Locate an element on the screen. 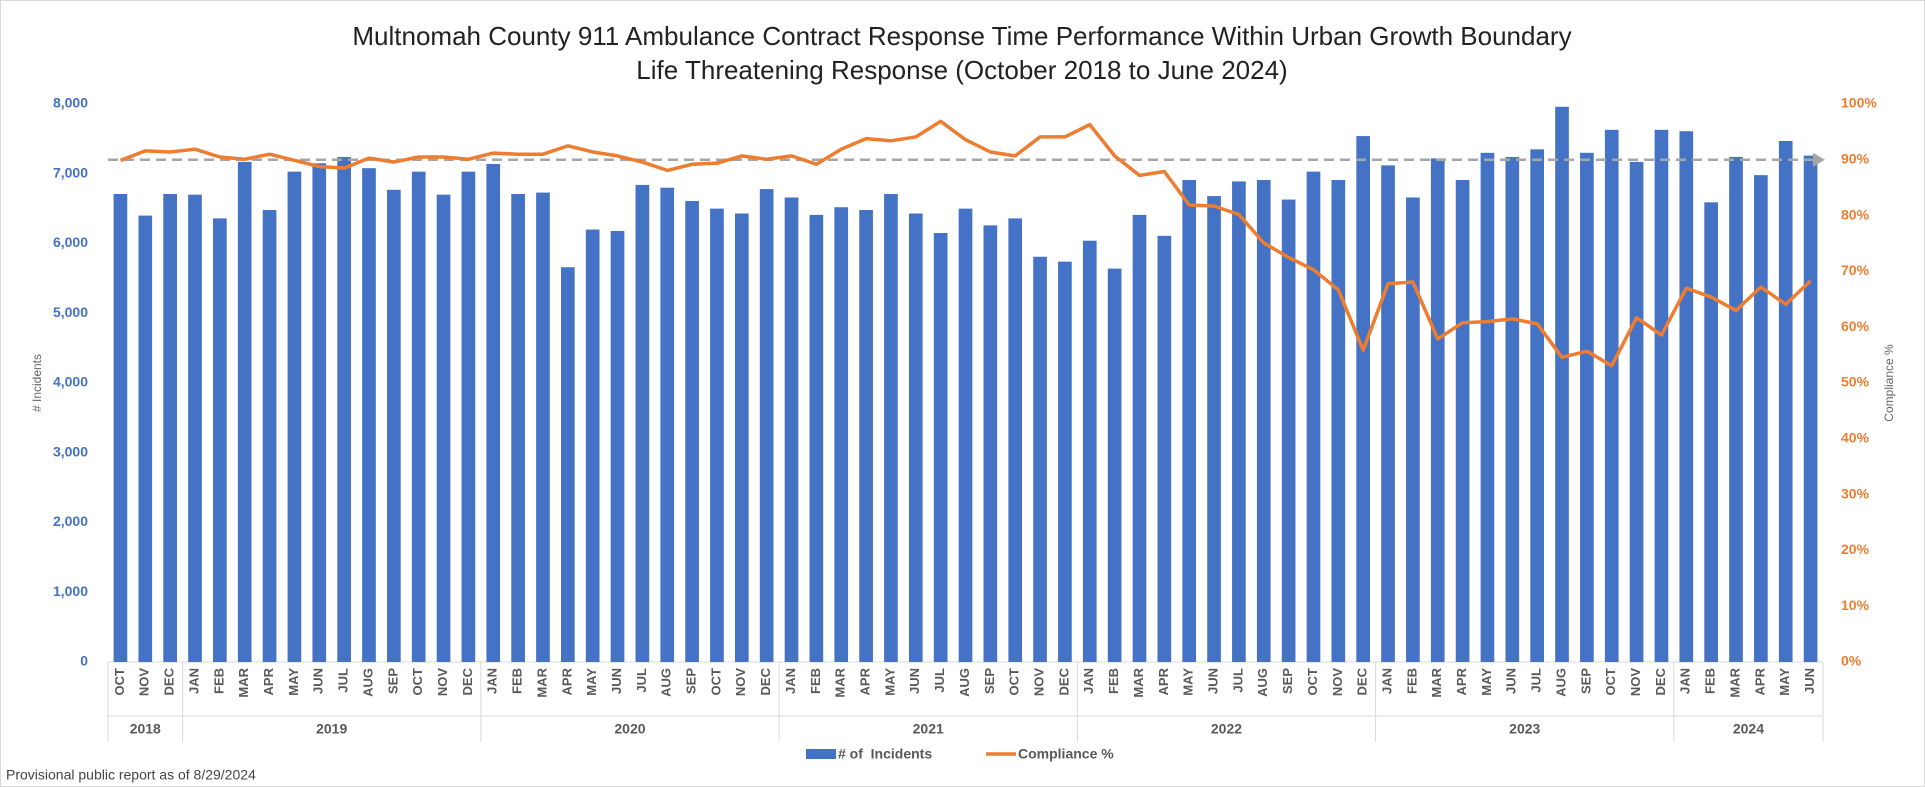 This screenshot has height=787, width=1925. y-tick-label: 0 is located at coordinates (84, 661).